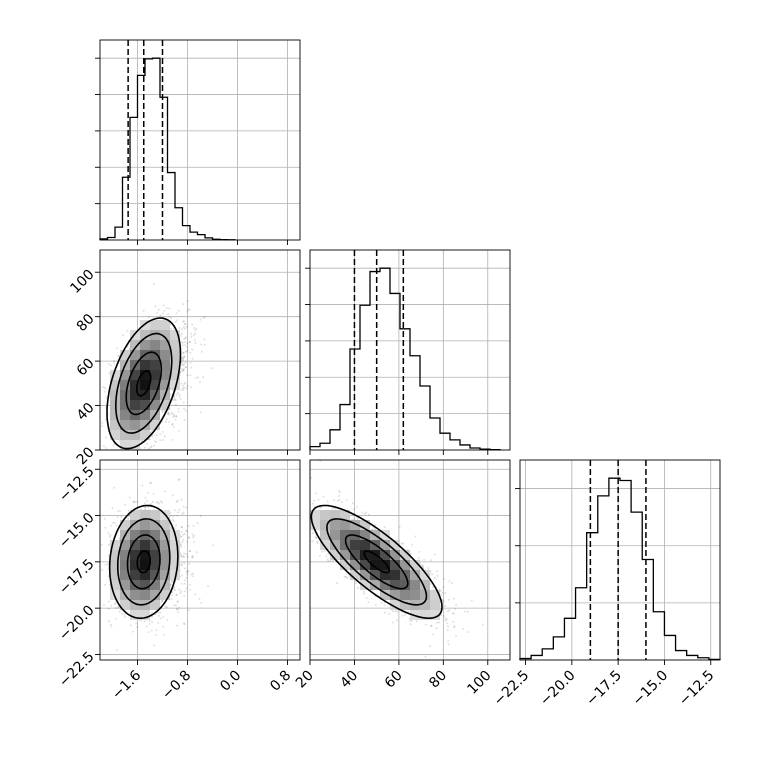 This screenshot has width=760, height=760. What do you see at coordinates (620, 560) in the screenshot?
I see `hist-p2-frame` at bounding box center [620, 560].